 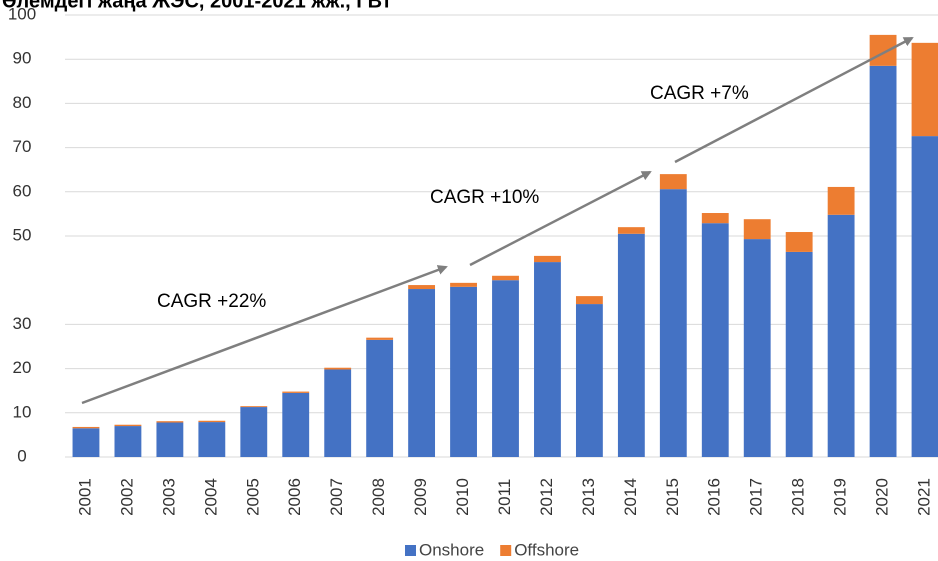 What do you see at coordinates (336, 497) in the screenshot?
I see `x-tick-label: 2007` at bounding box center [336, 497].